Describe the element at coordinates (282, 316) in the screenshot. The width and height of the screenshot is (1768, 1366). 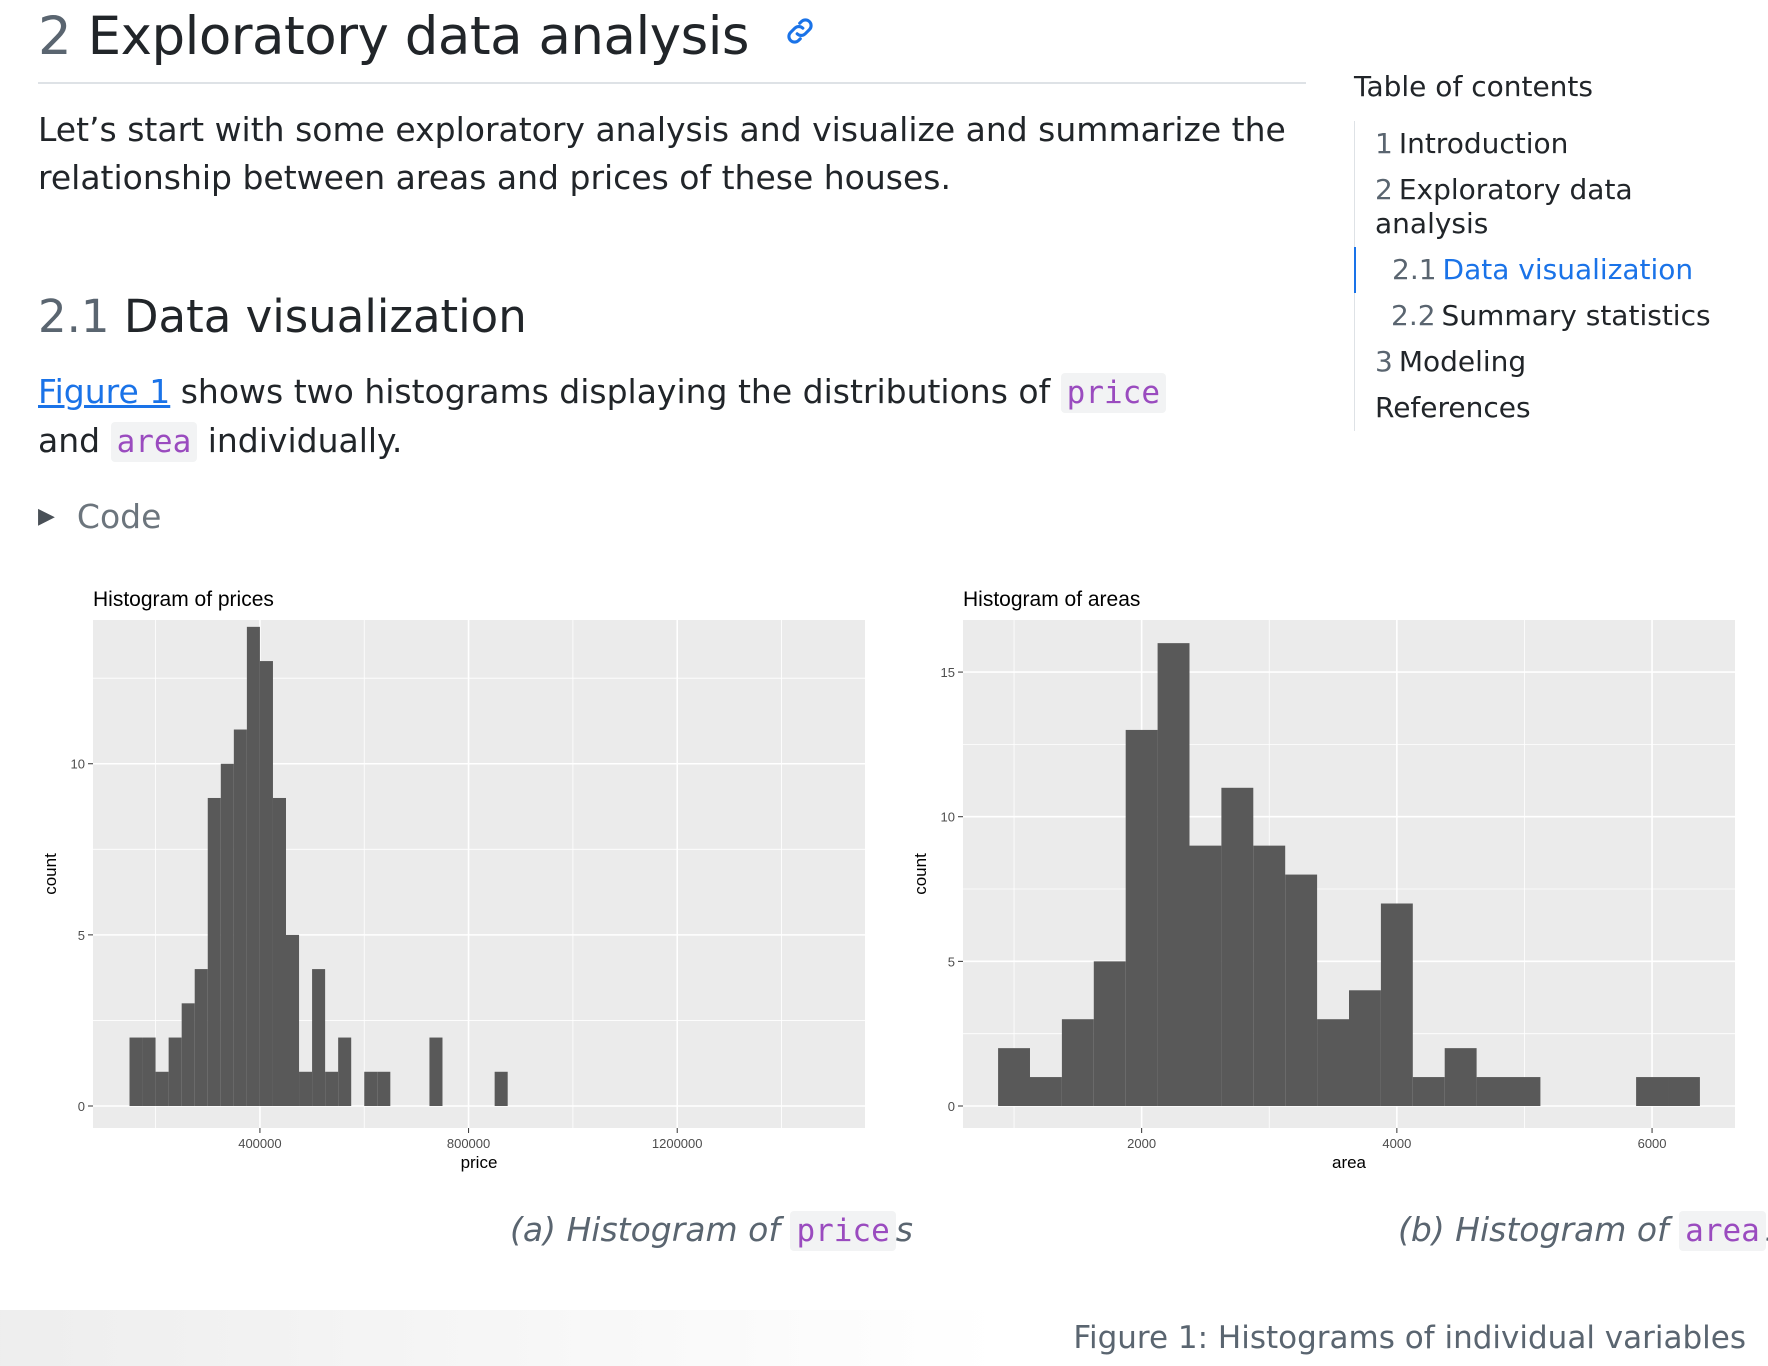
I see `subsection-heading: 2.1 Data visualization` at that location.